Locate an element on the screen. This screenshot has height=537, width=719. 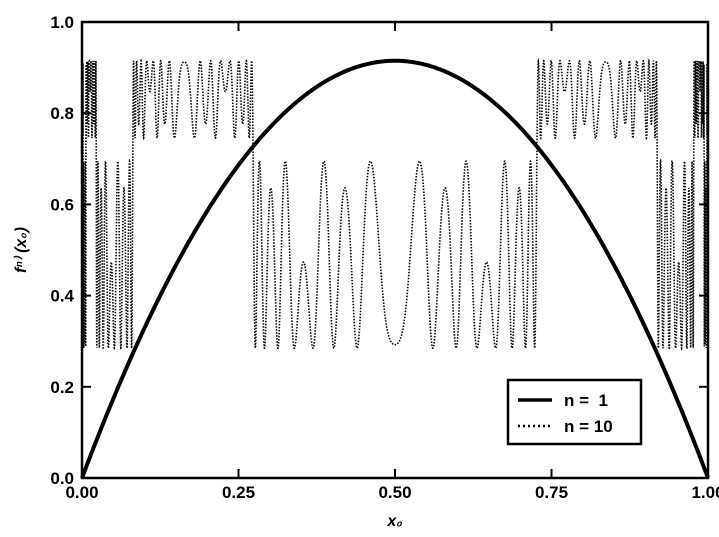
legend-label-n10: n = 10 is located at coordinates (588, 426).